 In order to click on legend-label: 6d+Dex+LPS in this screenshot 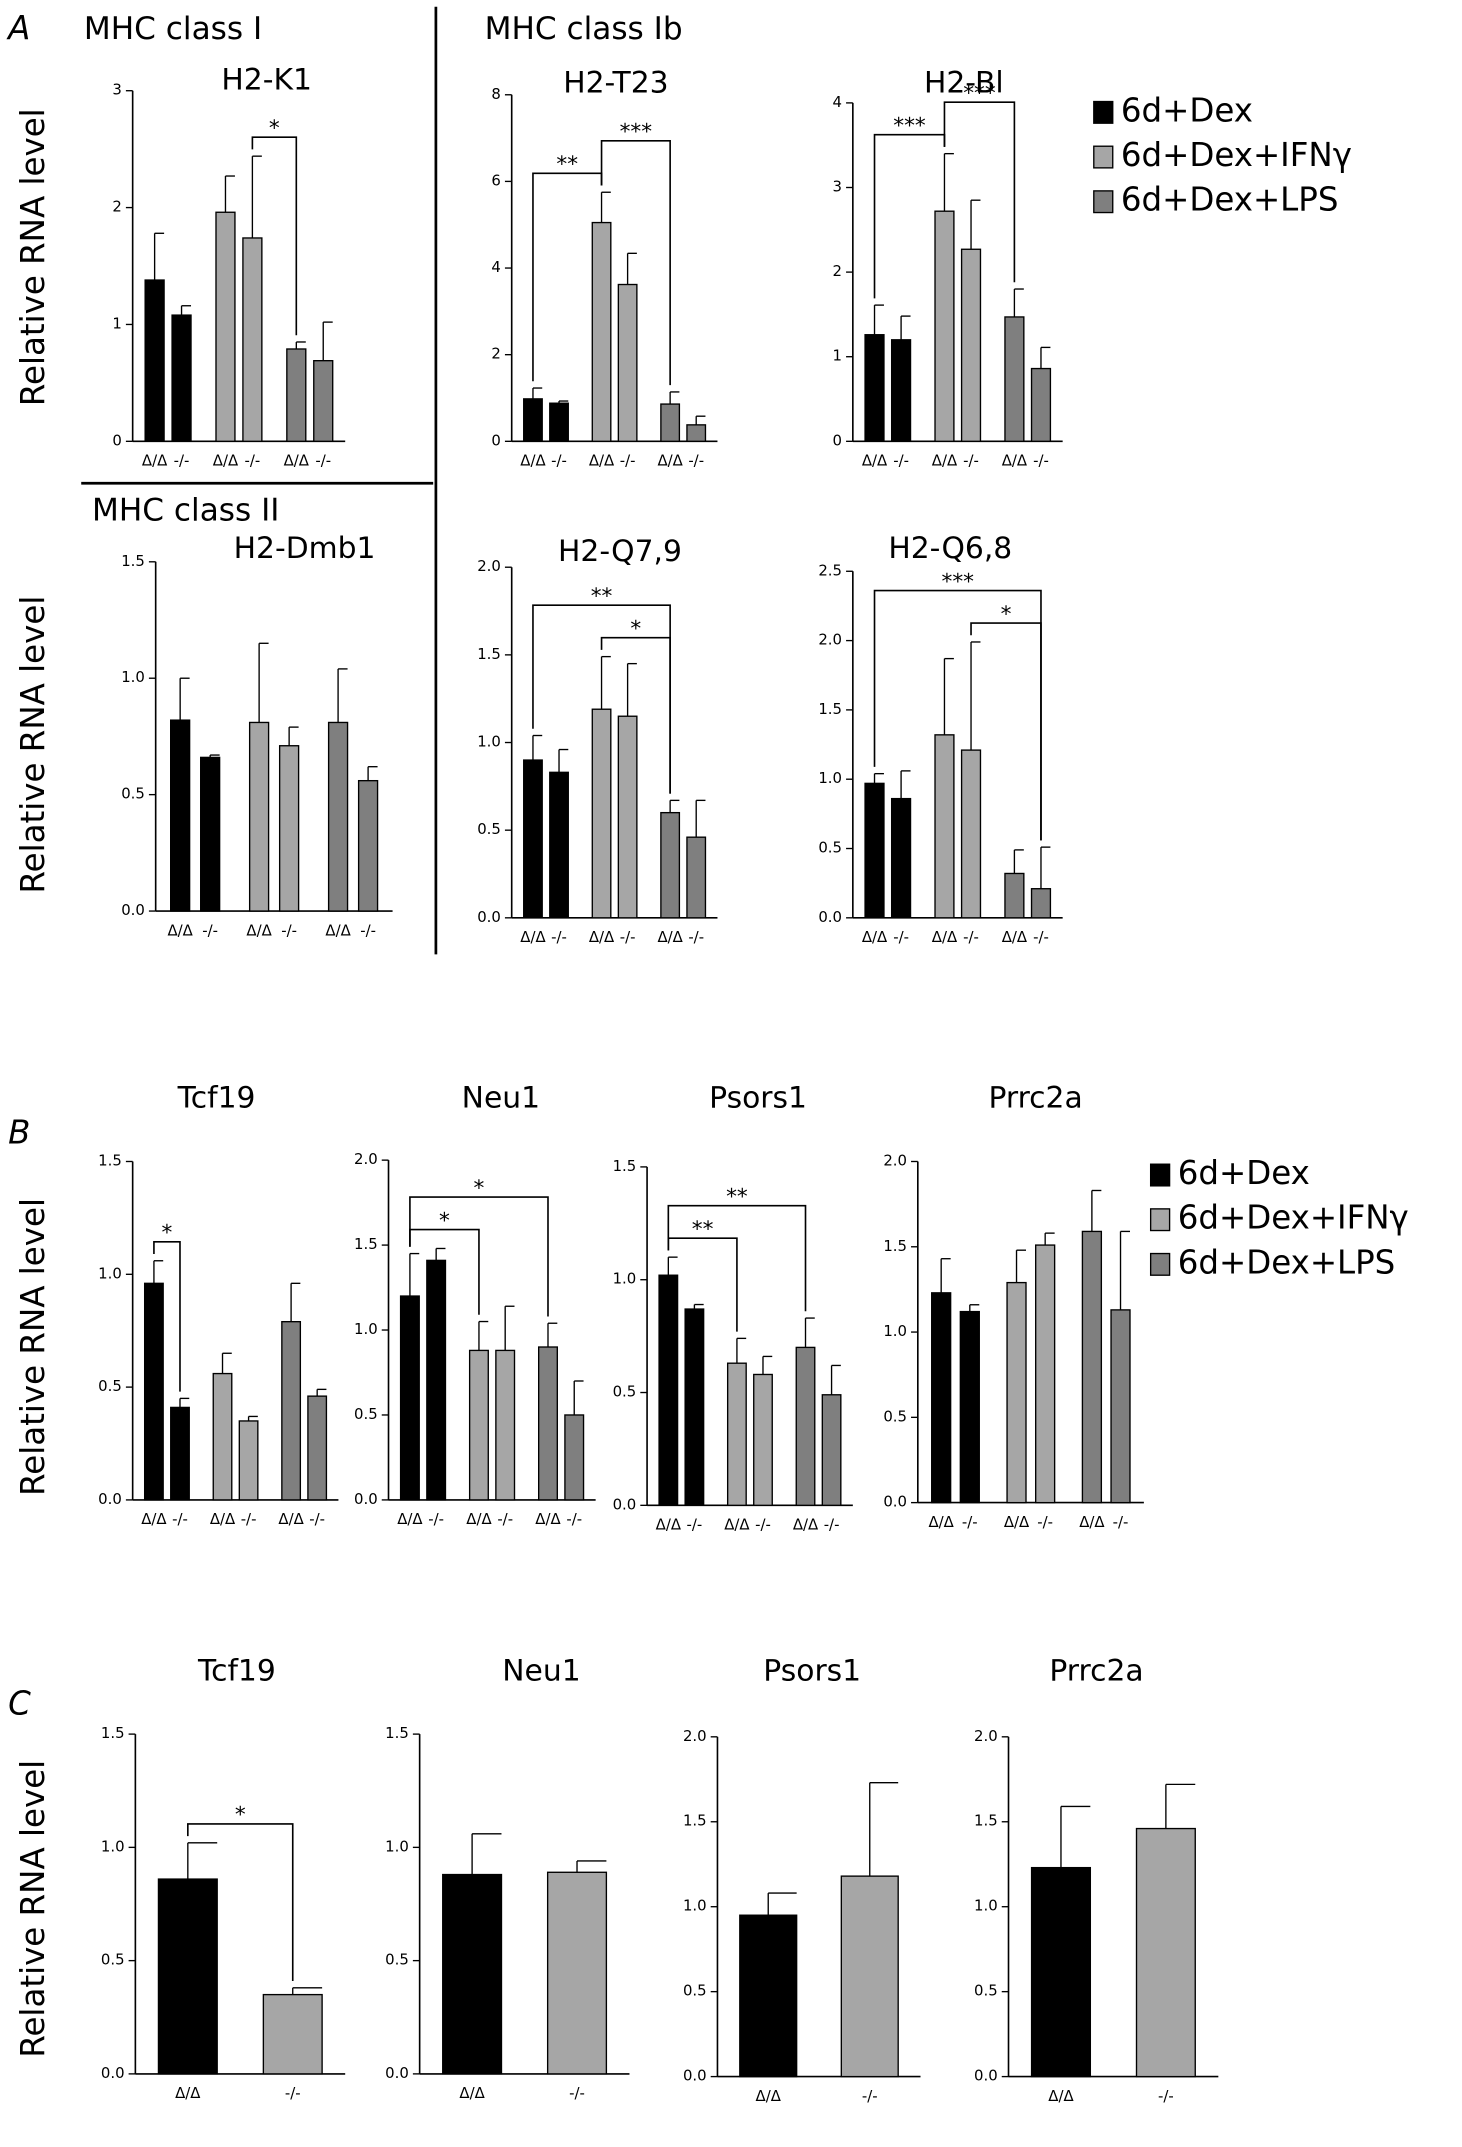, I will do `click(1230, 200)`.